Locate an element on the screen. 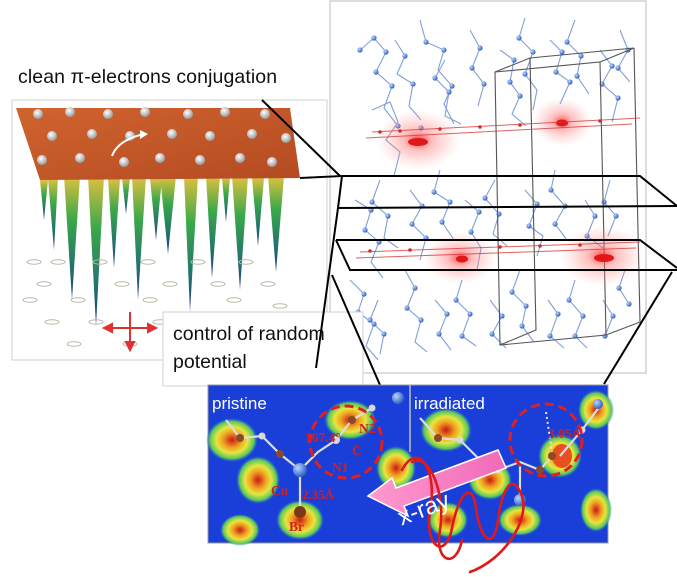 This screenshot has width=677, height=577. irradiated-highlight-circle is located at coordinates (546, 440).